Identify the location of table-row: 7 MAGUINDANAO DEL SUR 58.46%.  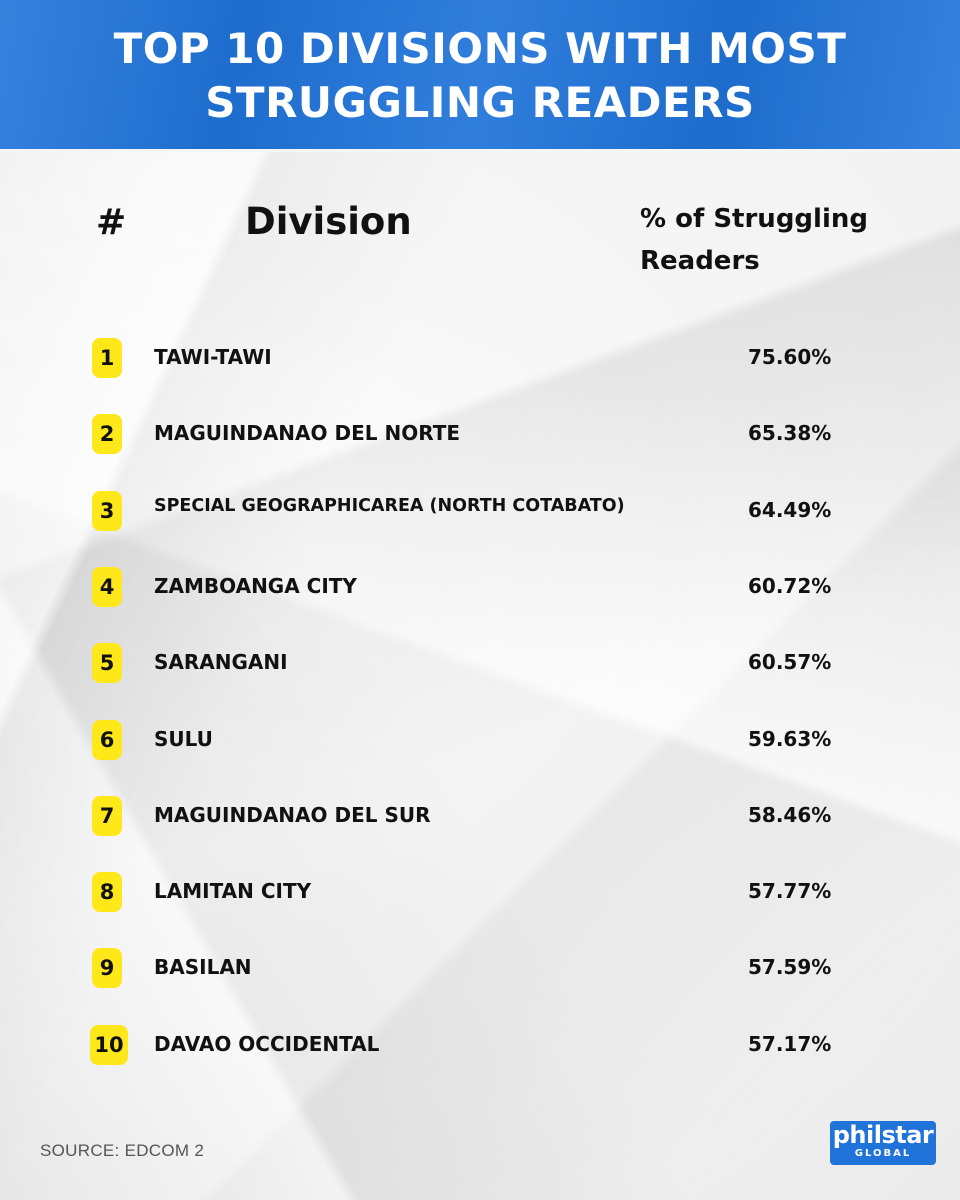
(480, 820).